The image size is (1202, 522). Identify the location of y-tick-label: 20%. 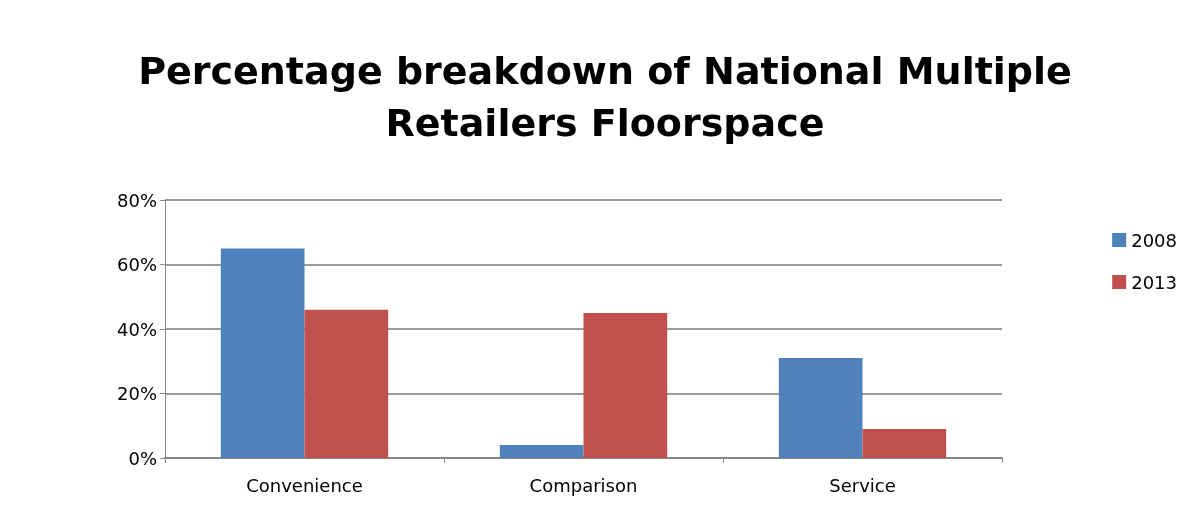
(136, 393).